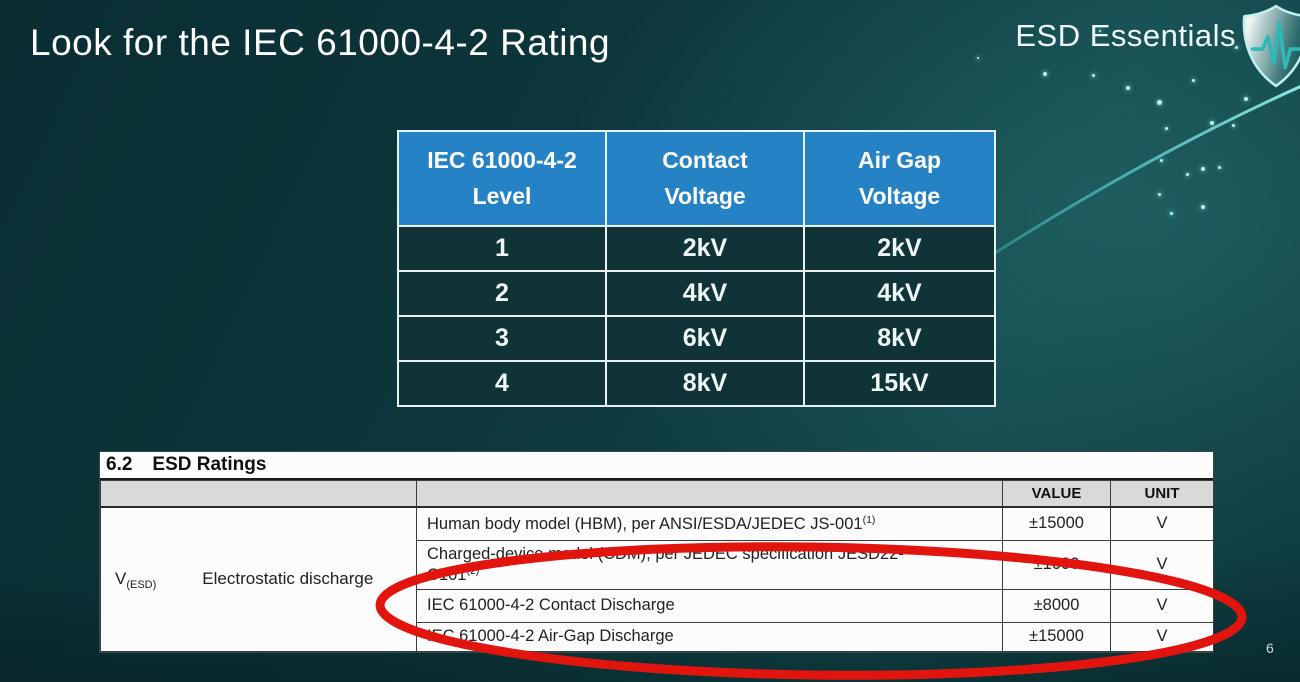 The height and width of the screenshot is (682, 1300). I want to click on header-contact-line1: Contact, so click(705, 159).